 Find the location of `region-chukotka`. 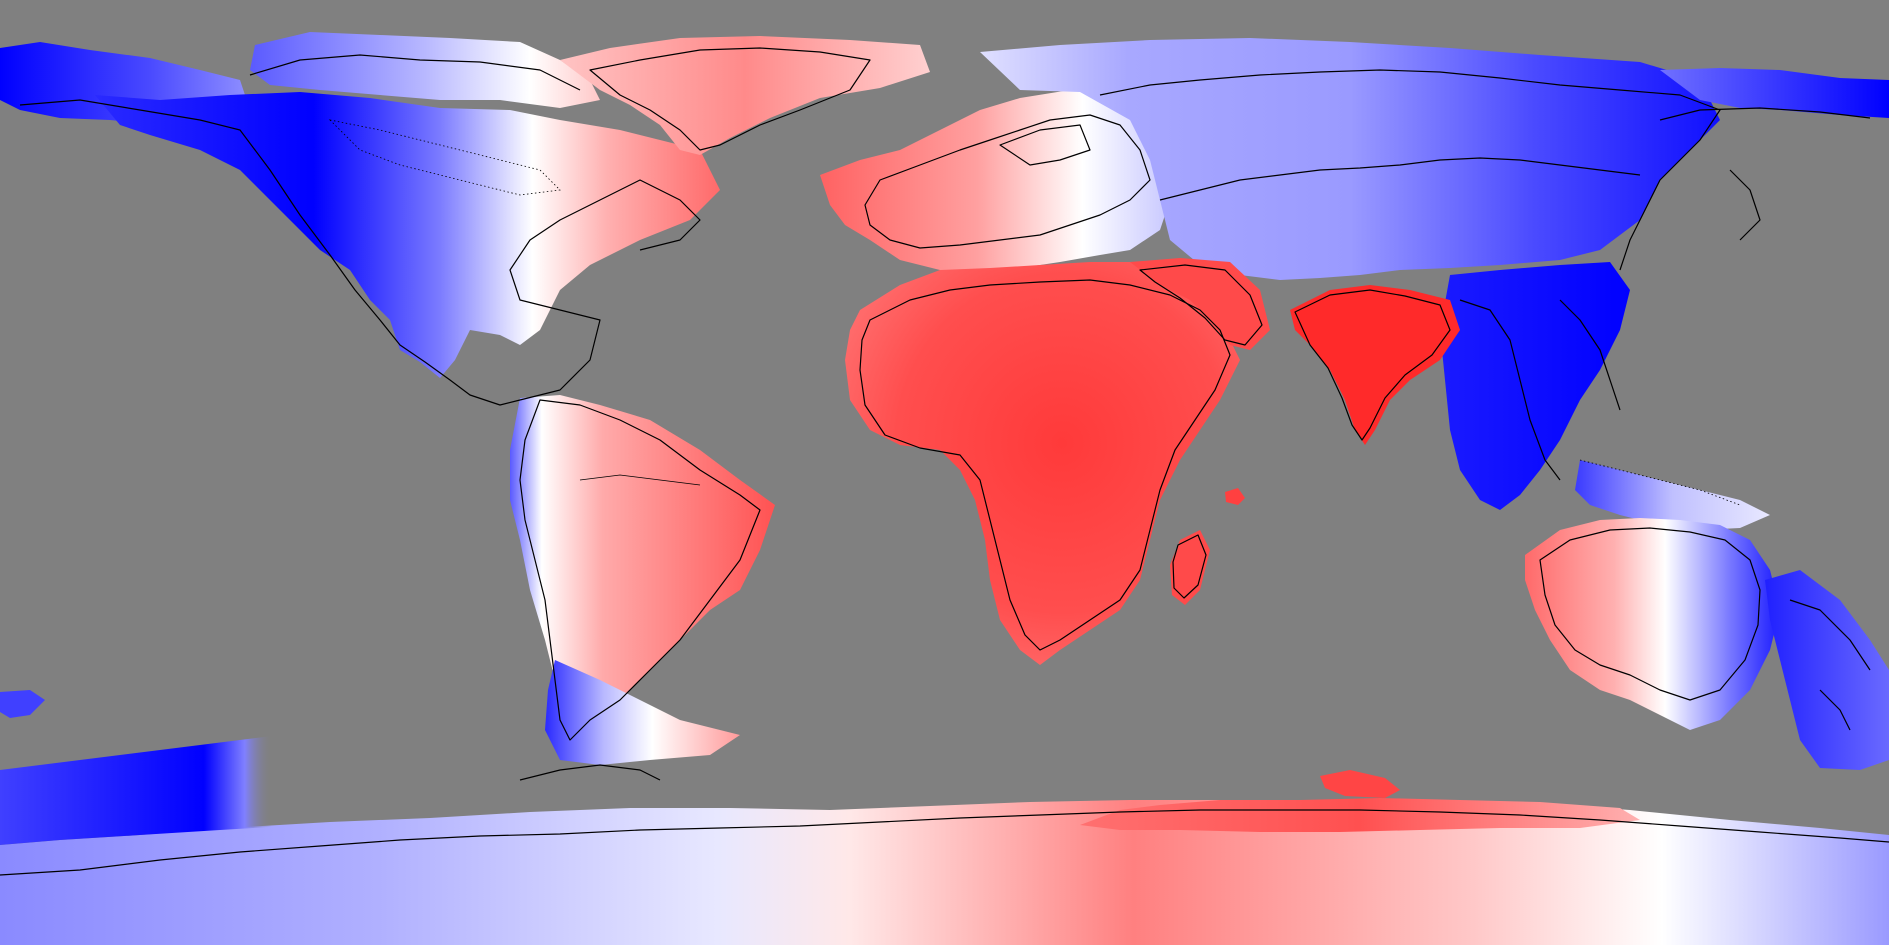

region-chukotka is located at coordinates (1774, 93).